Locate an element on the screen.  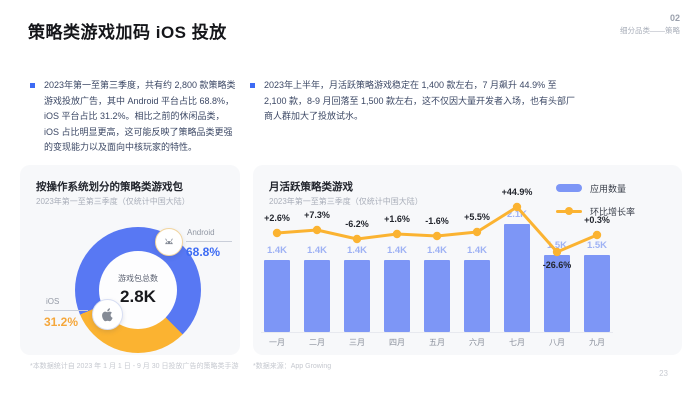
corner-meta: 02 细分品类——策略 is located at coordinates (650, 24).